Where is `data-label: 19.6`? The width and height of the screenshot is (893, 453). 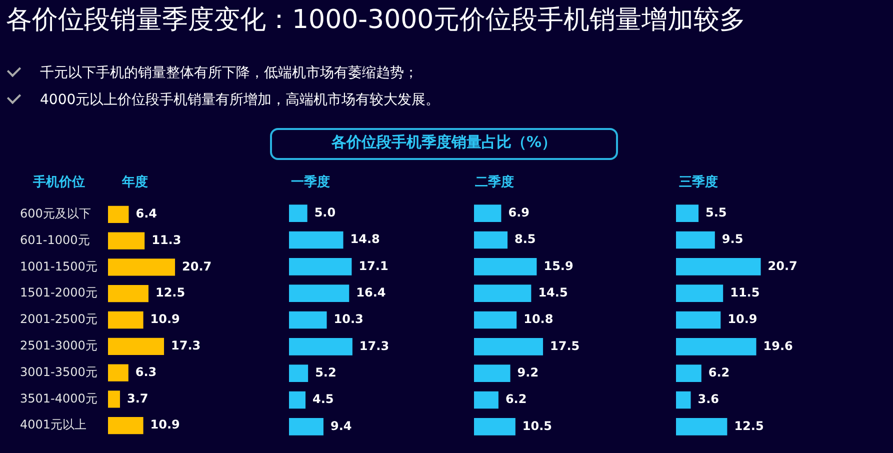
data-label: 19.6 is located at coordinates (778, 345).